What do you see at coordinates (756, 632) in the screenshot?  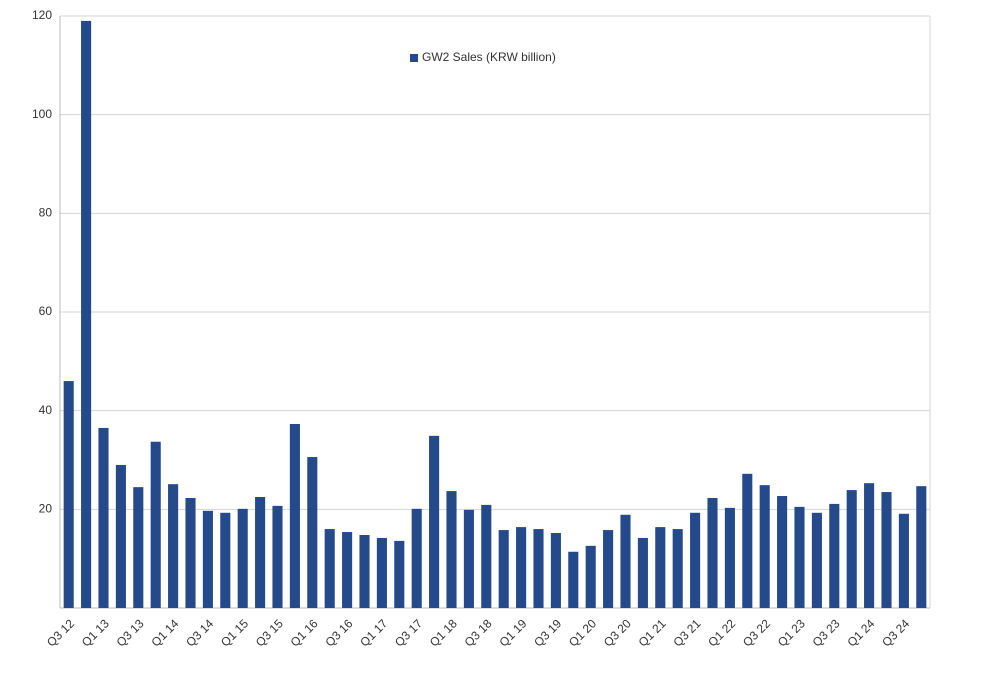 I see `x-tick-label: Q3 22` at bounding box center [756, 632].